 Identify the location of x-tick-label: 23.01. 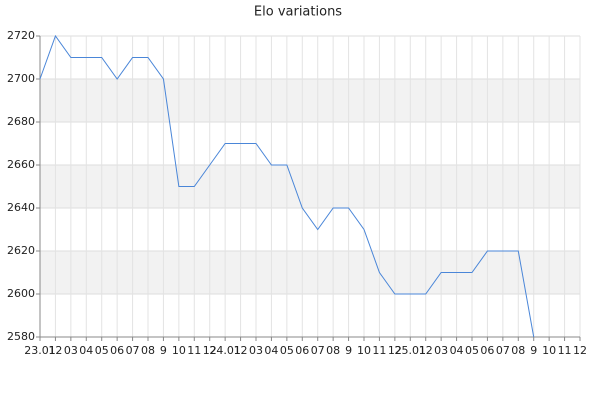
(40, 350).